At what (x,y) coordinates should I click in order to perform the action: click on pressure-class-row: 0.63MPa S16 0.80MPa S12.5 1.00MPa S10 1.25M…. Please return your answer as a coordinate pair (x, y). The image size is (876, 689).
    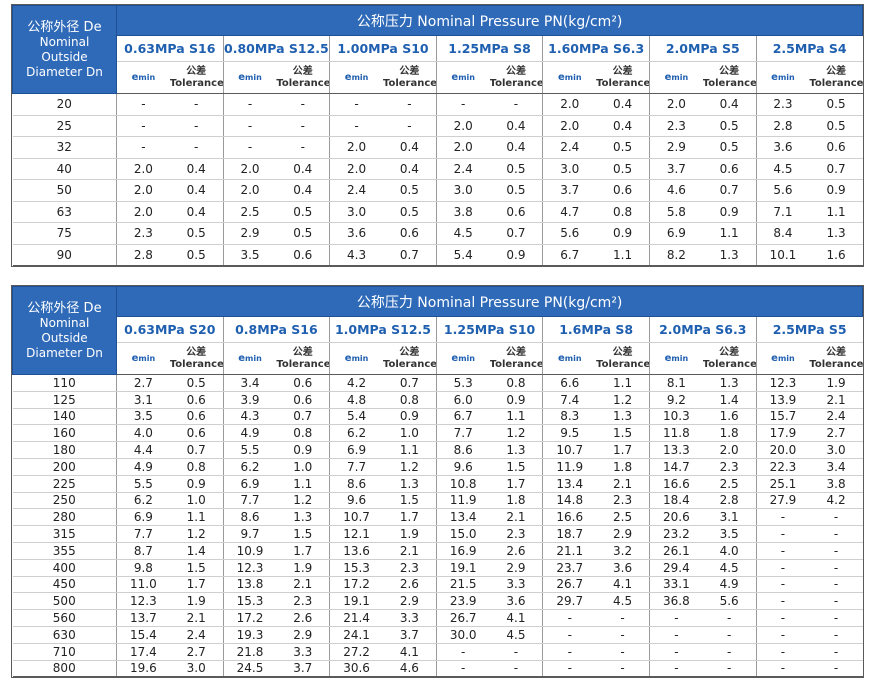
    Looking at the image, I should click on (438, 48).